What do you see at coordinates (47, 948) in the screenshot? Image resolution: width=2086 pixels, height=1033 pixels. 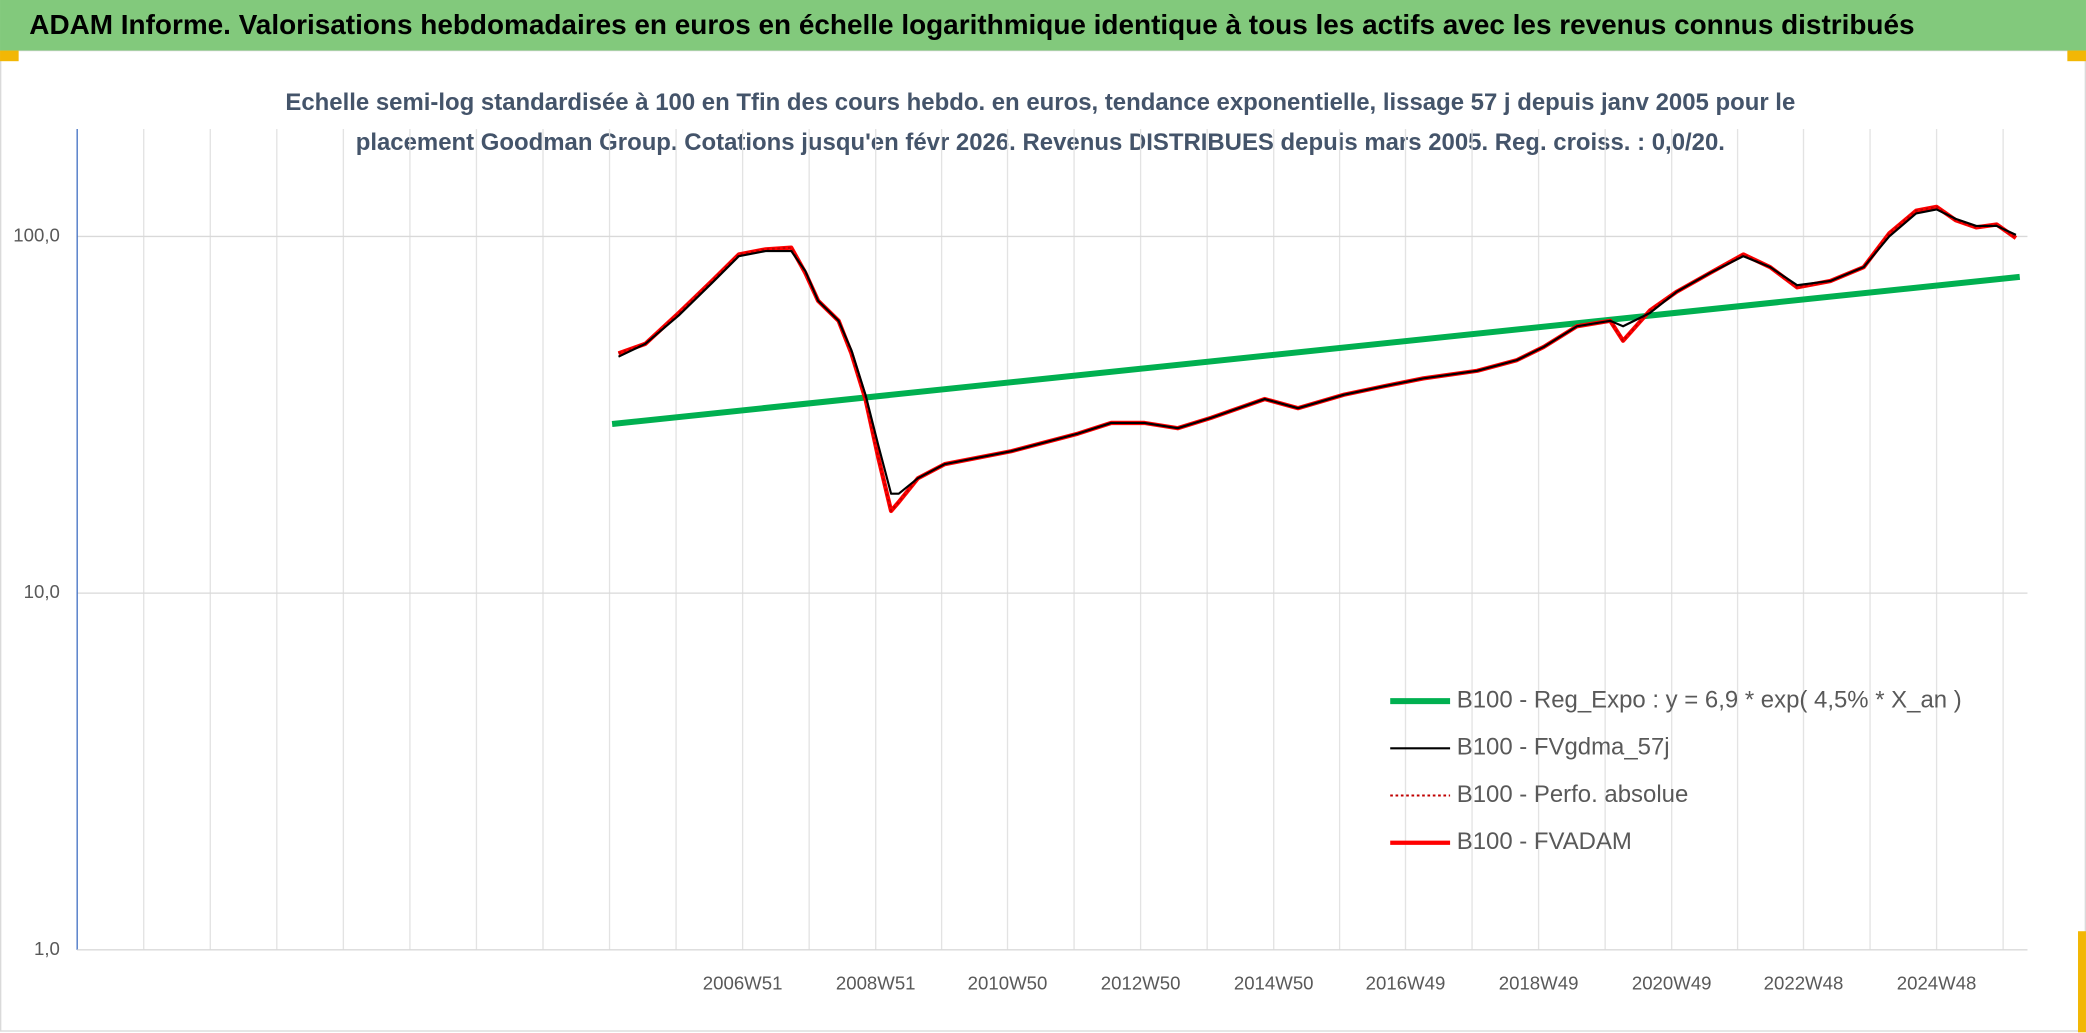 I see `y-tick-label: 1,0` at bounding box center [47, 948].